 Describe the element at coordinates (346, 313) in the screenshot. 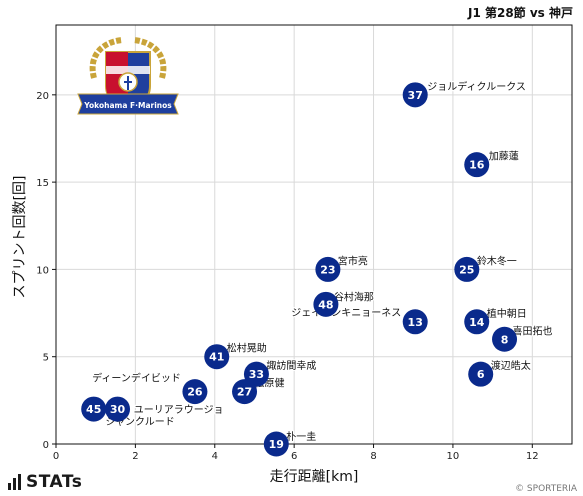

I see `player-name-label: ジェイソンキニョーネス` at that location.